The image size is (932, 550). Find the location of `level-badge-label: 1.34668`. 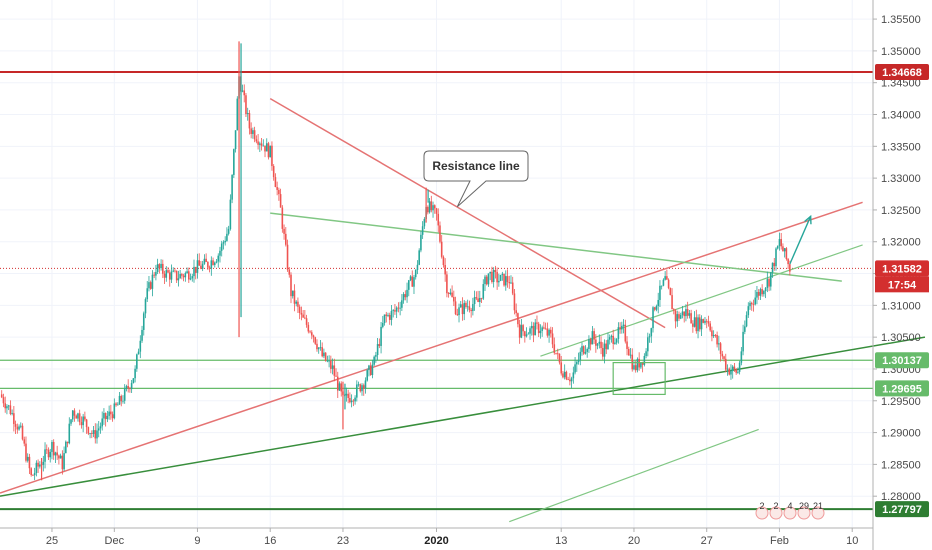

level-badge-label: 1.34668 is located at coordinates (902, 73).